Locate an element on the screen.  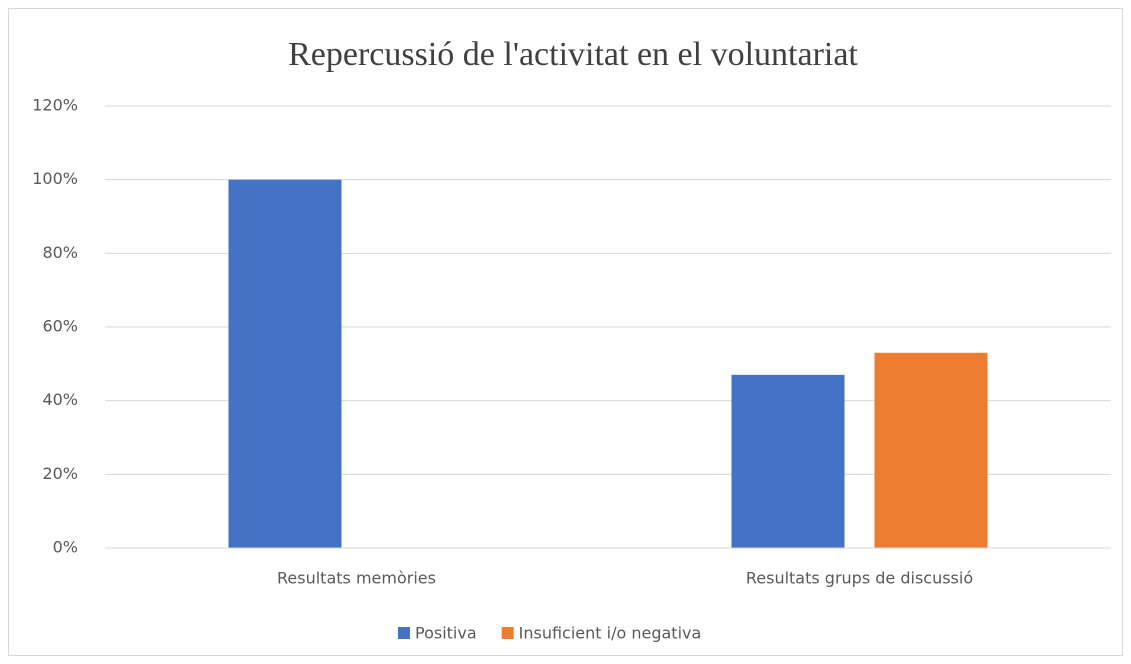
y-tick-label: 20% is located at coordinates (60, 473).